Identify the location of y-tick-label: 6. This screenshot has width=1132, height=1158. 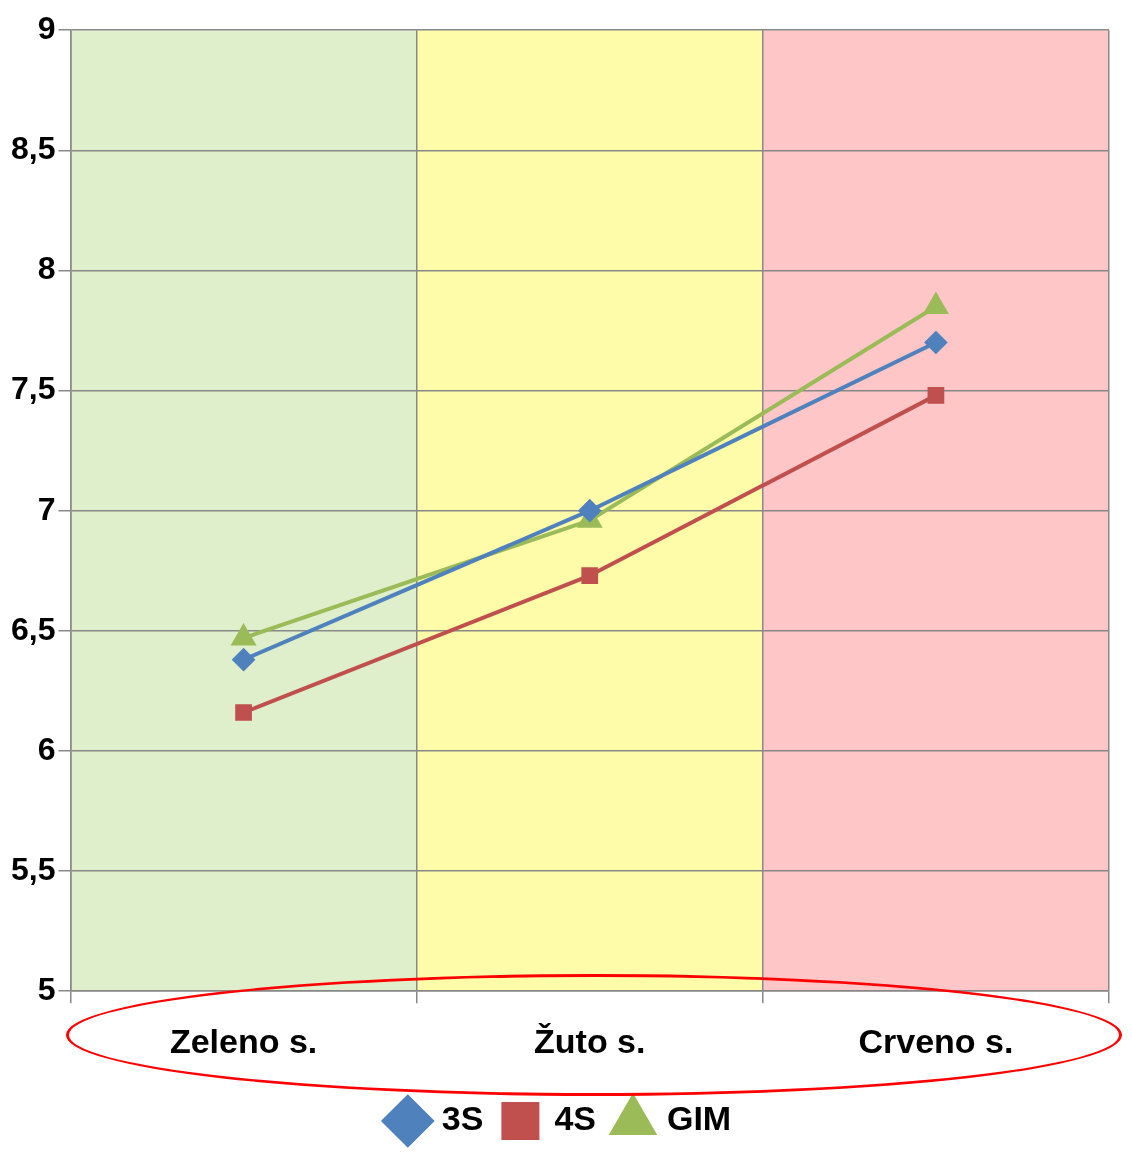
(46, 748).